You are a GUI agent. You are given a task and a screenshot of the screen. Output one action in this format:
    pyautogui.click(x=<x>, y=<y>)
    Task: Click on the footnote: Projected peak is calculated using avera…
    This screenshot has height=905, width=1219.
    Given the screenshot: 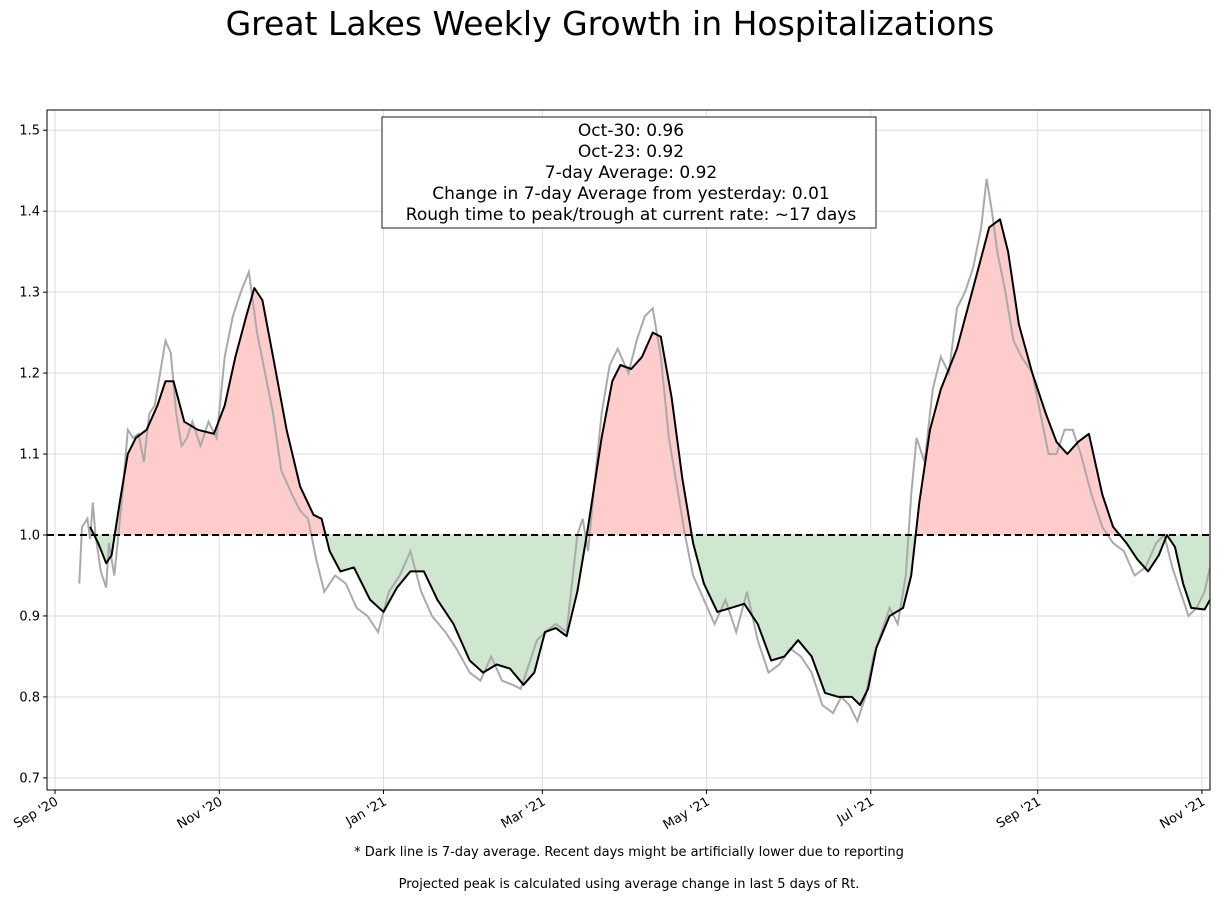 What is the action you would take?
    pyautogui.click(x=629, y=884)
    